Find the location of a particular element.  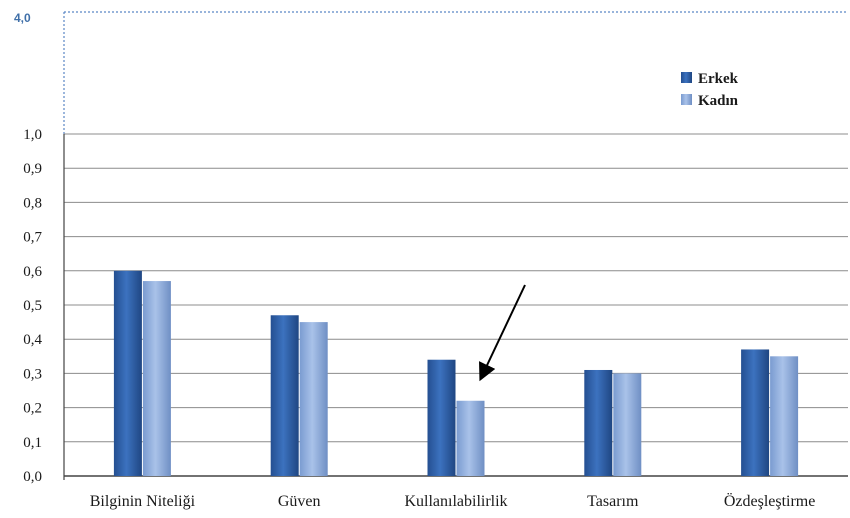

y-tick-label: 0,8 is located at coordinates (32, 203).